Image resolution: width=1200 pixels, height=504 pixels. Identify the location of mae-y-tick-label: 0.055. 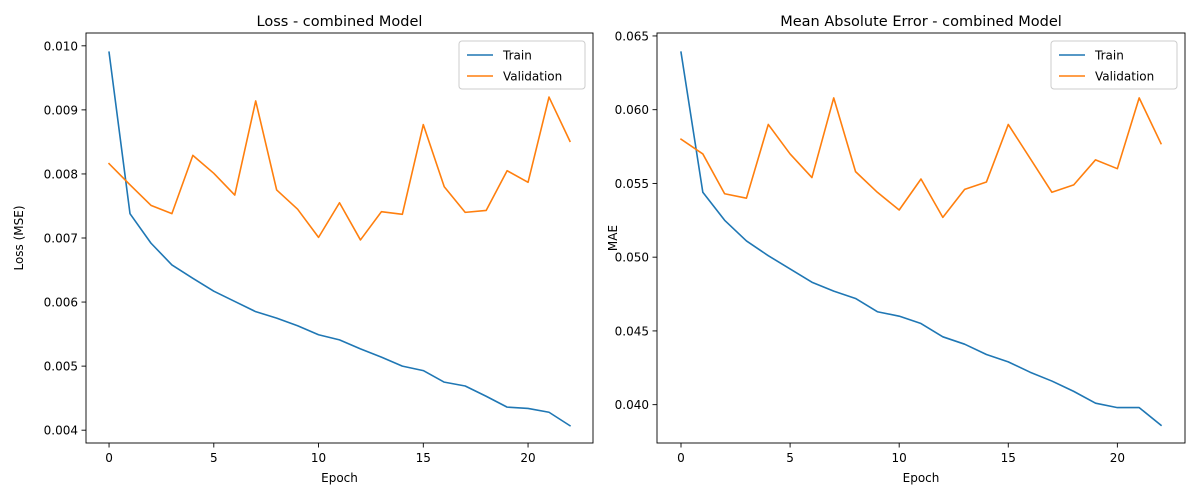
(632, 184).